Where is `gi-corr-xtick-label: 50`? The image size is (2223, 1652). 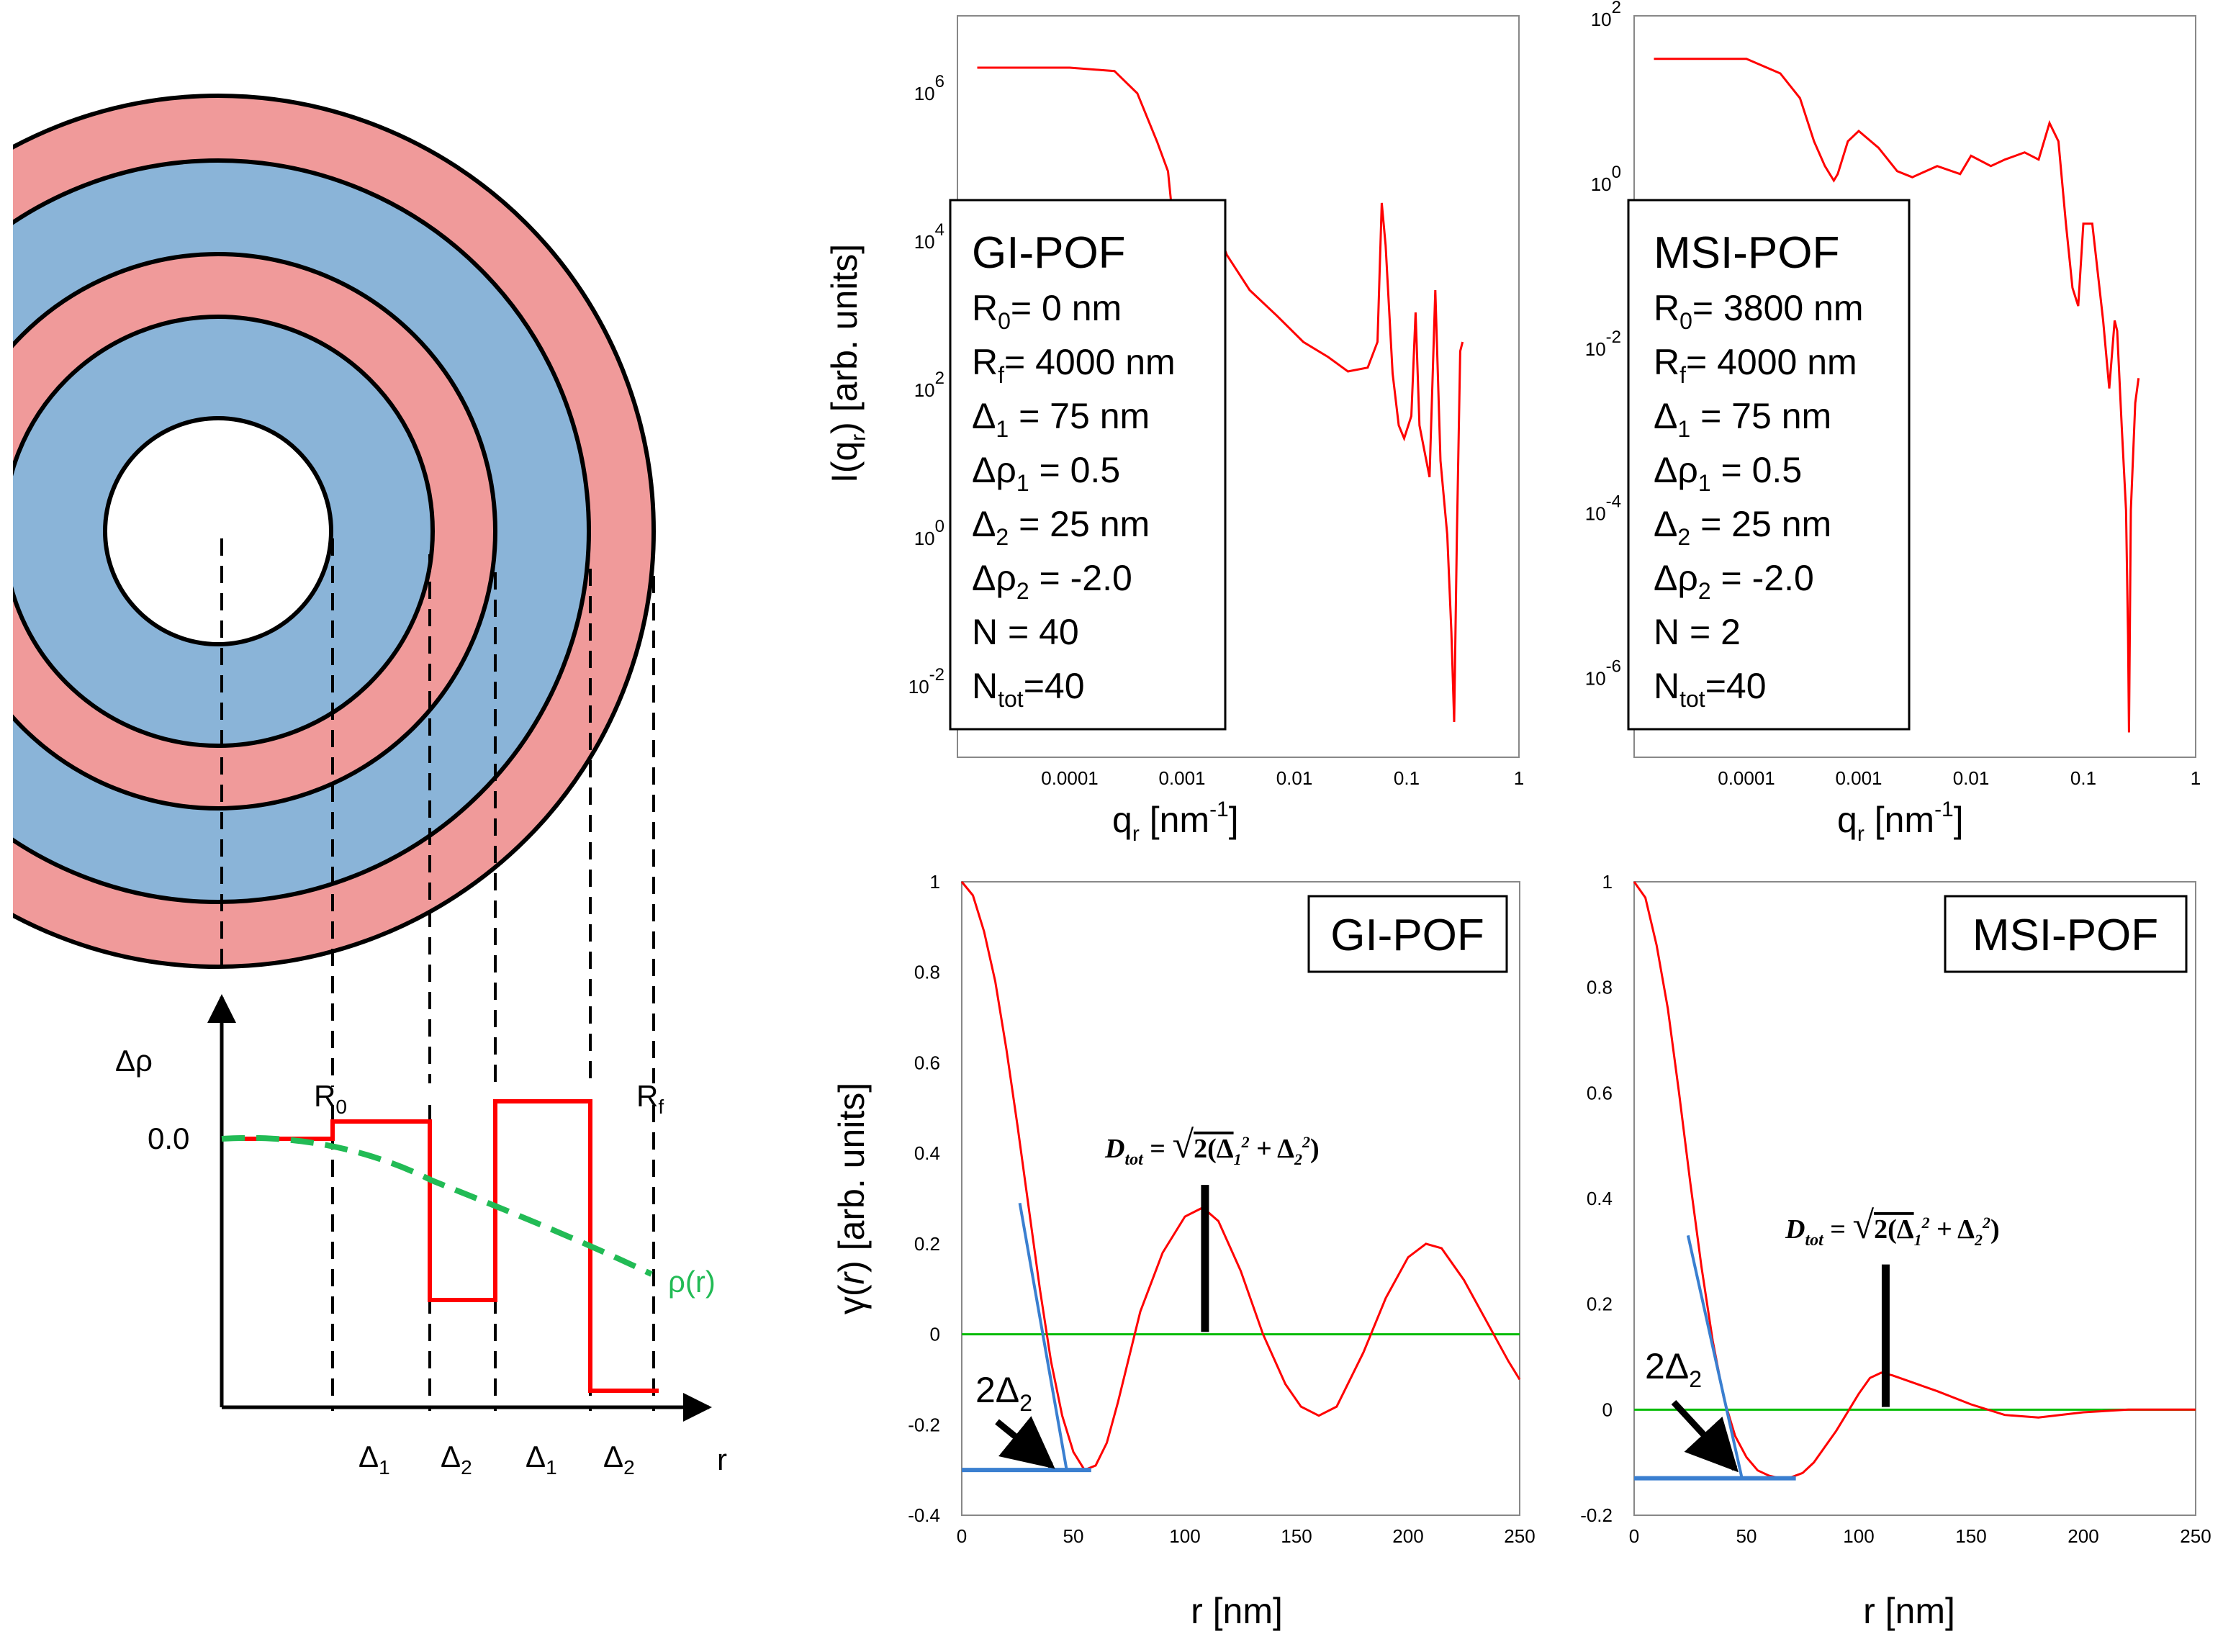
gi-corr-xtick-label: 50 is located at coordinates (1073, 1536).